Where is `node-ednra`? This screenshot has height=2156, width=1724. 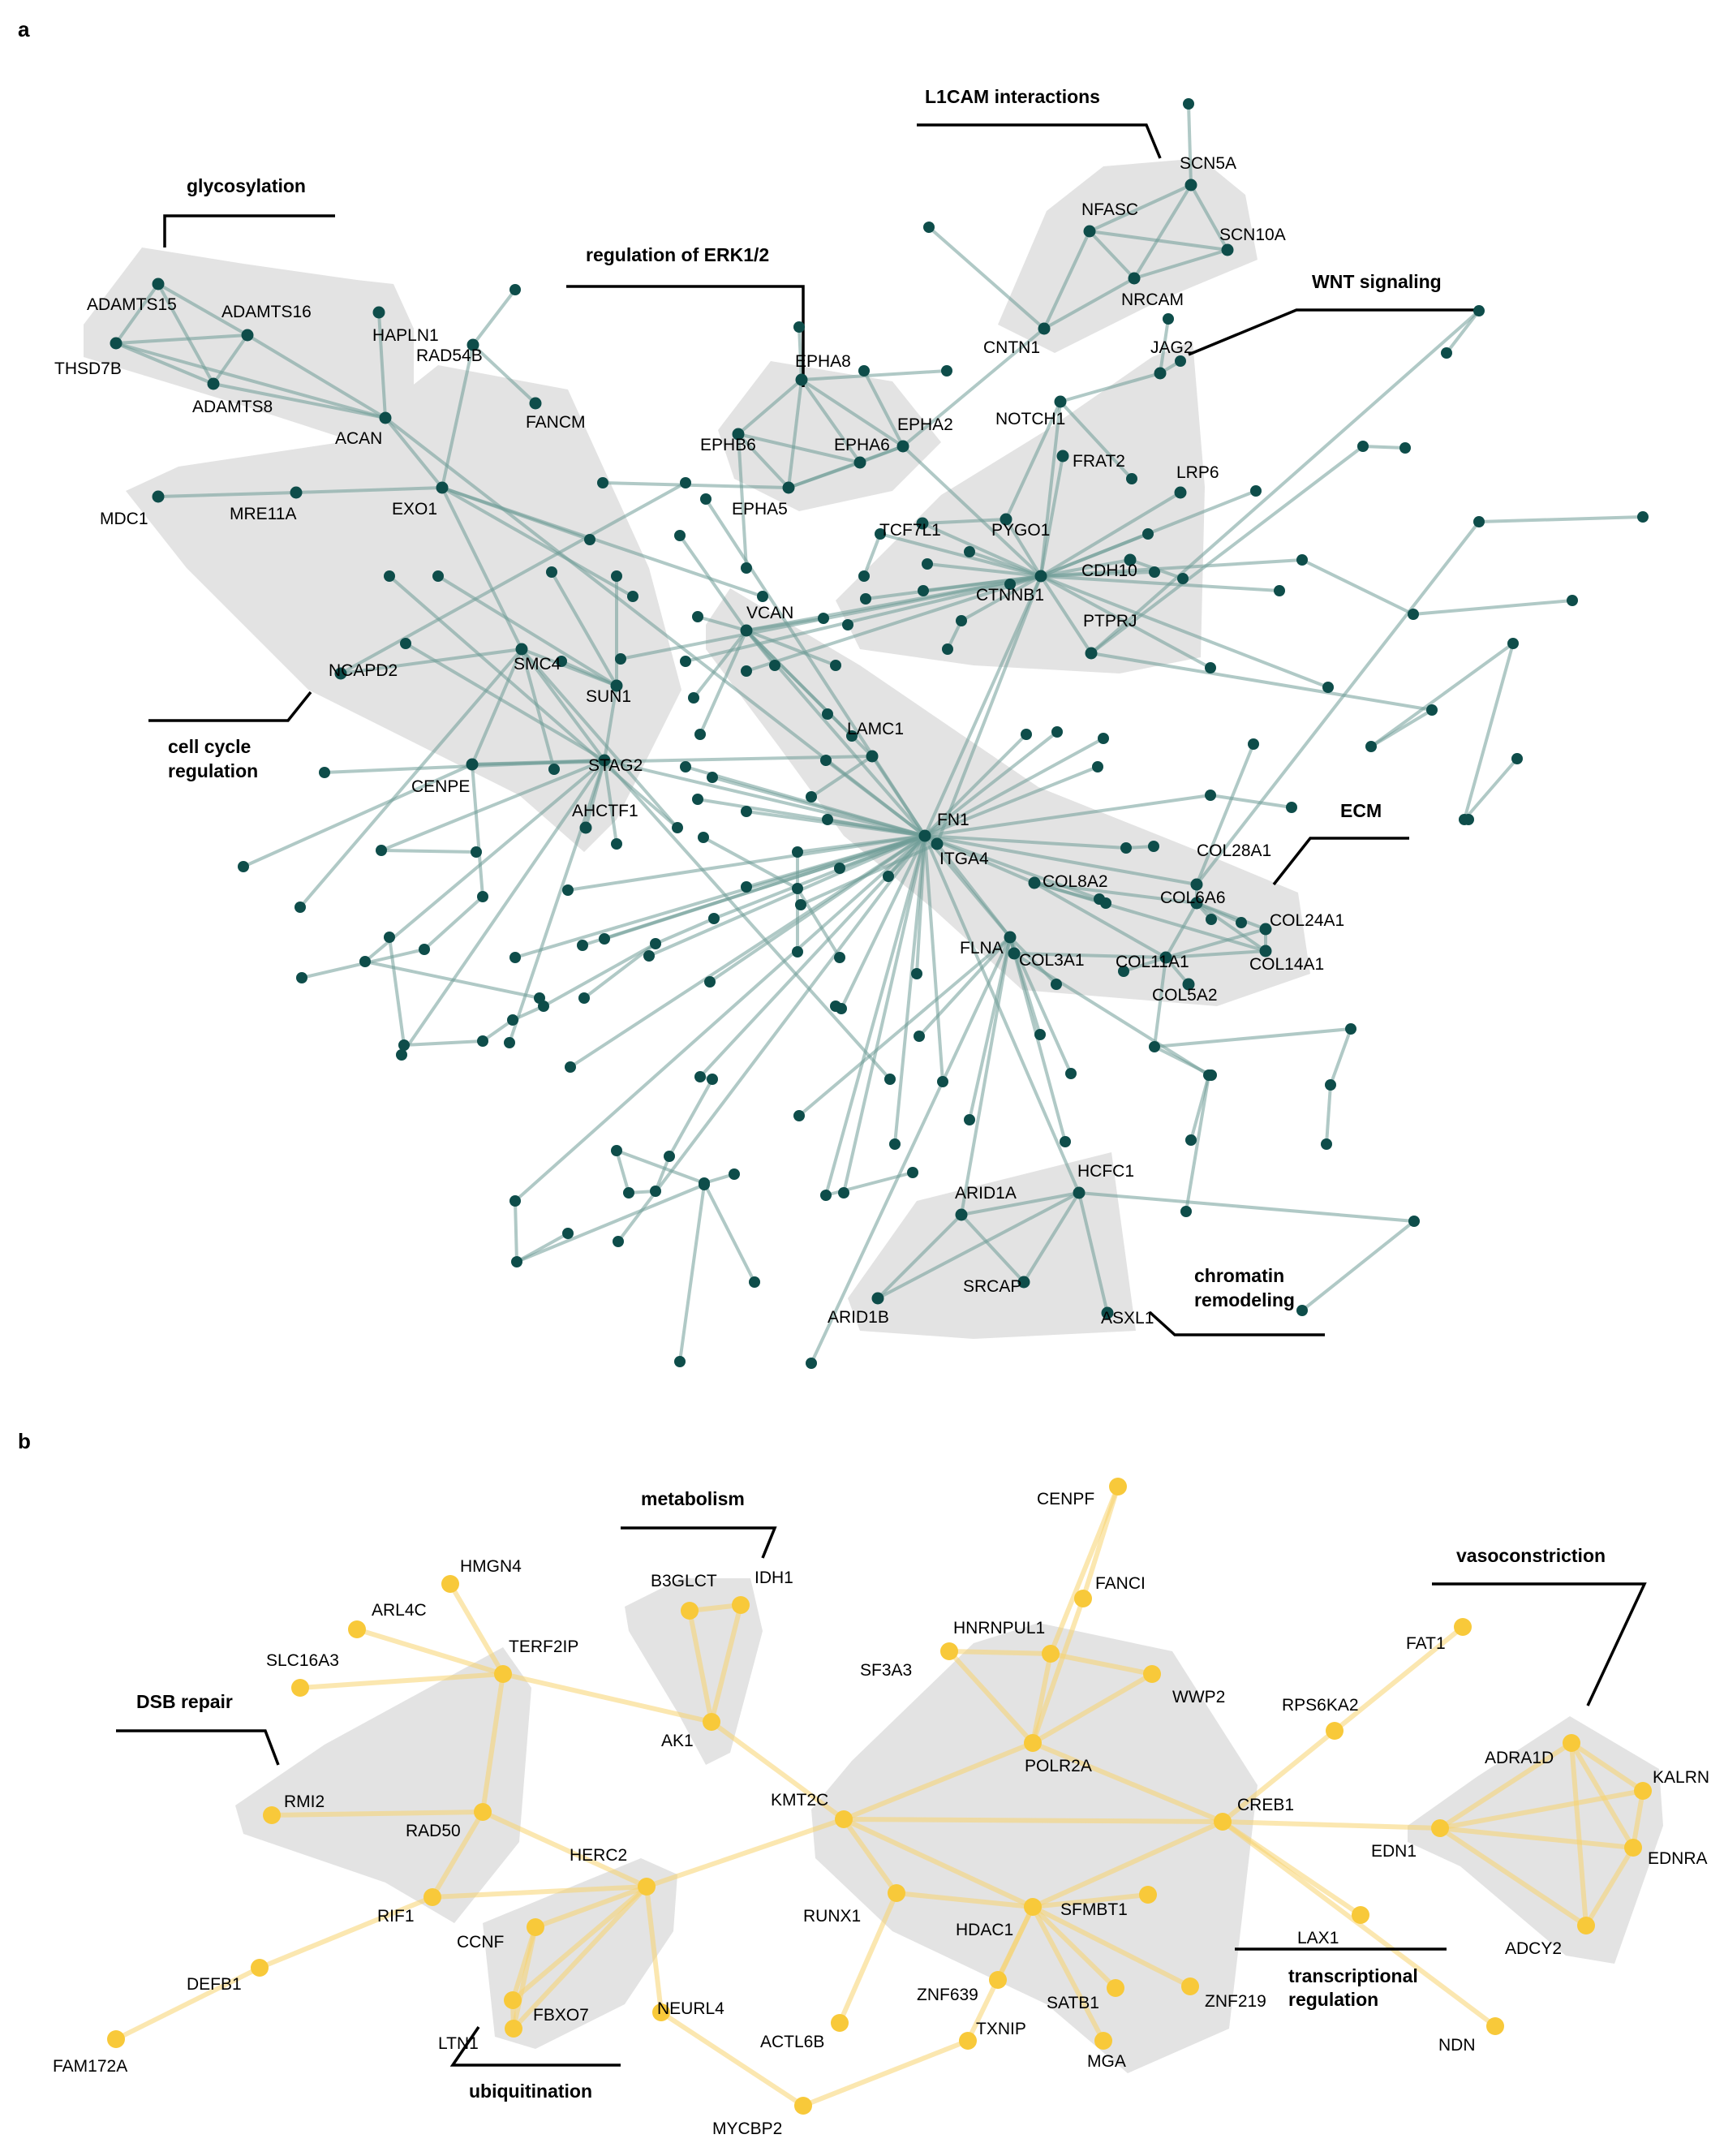 node-ednra is located at coordinates (1633, 1848).